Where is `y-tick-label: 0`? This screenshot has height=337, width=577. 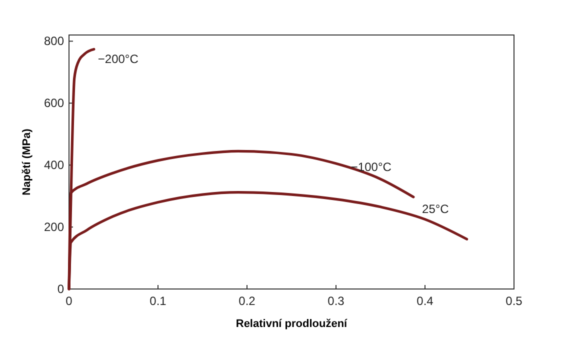
y-tick-label: 0 is located at coordinates (60, 289).